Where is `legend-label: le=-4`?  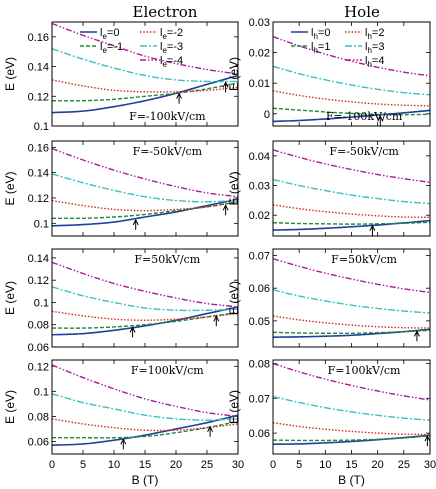
legend-label: le=-4 is located at coordinates (171, 62).